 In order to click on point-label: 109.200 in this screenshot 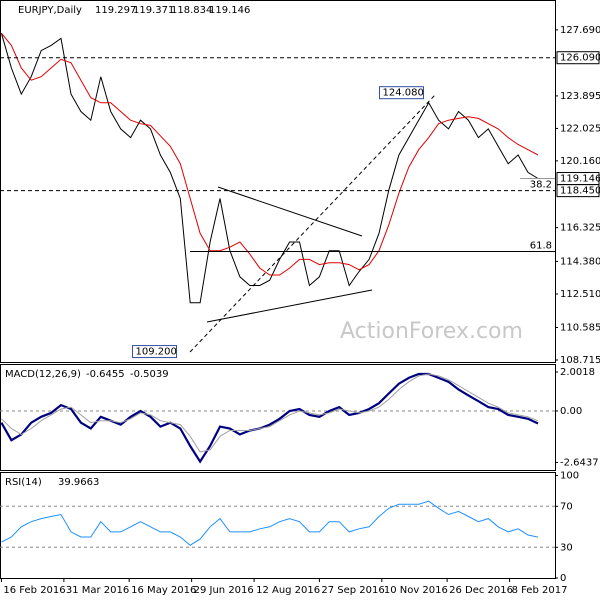, I will do `click(156, 352)`.